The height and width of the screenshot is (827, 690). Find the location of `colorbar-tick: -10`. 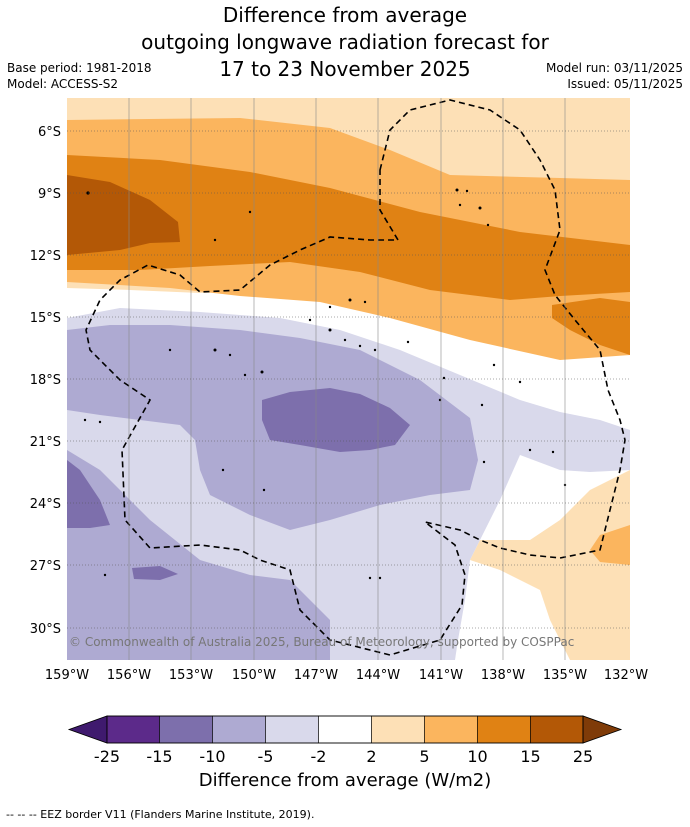

colorbar-tick: -10 is located at coordinates (212, 756).